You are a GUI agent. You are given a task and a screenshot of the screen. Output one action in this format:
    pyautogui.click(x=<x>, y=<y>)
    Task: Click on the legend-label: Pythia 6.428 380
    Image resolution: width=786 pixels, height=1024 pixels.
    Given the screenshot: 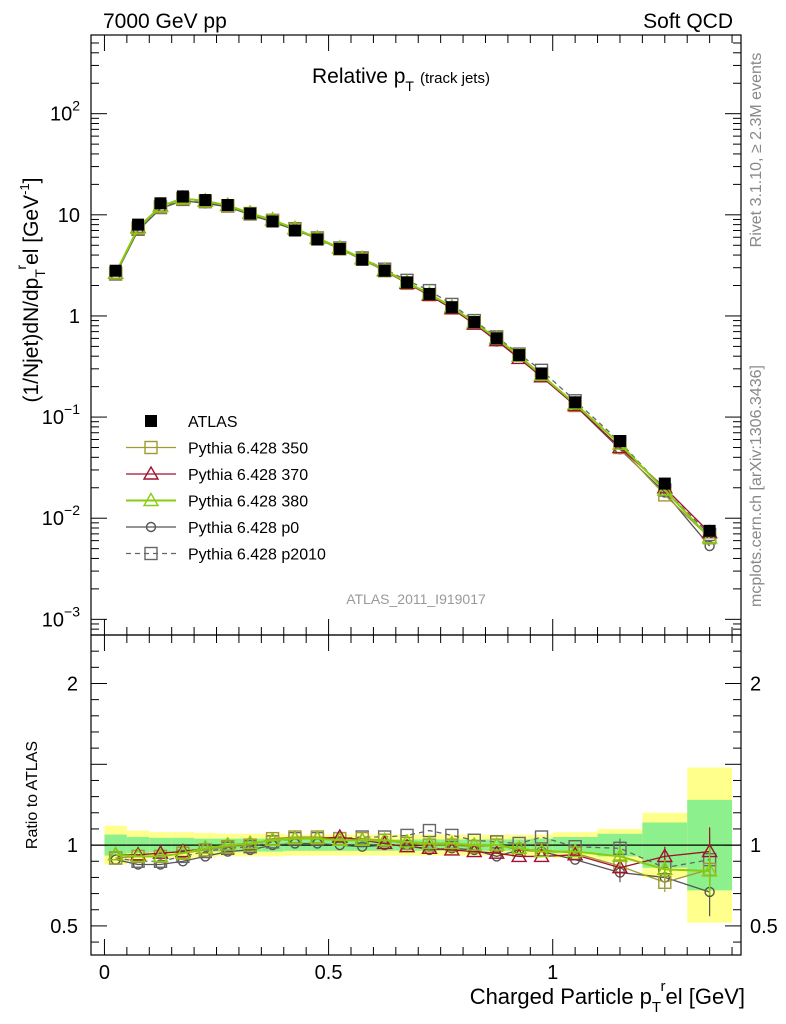 What is the action you would take?
    pyautogui.click(x=248, y=502)
    